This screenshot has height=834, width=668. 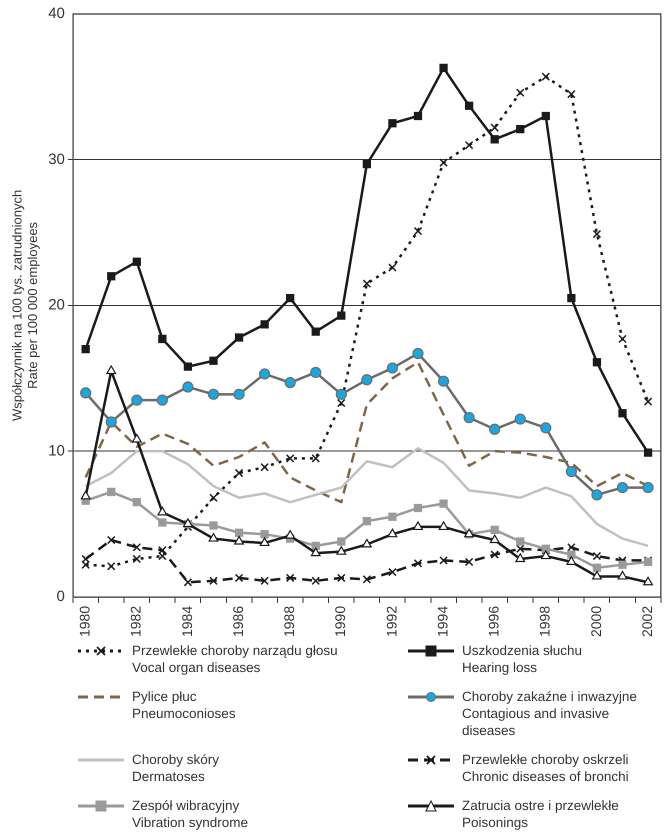 I want to click on x-tick-label: 2002, so click(x=646, y=622).